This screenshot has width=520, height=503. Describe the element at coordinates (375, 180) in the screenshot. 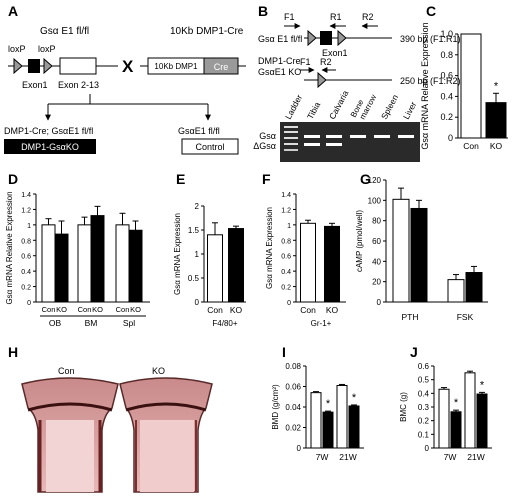

I see `y-tick-label: 120` at that location.